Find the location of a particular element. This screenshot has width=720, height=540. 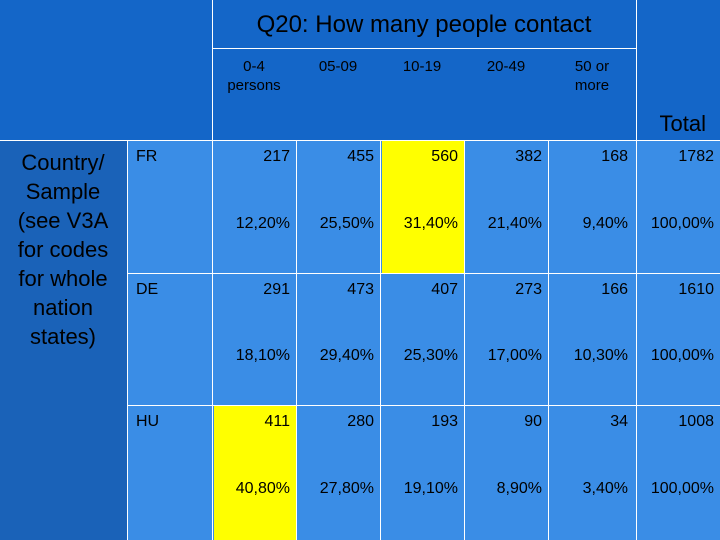

de-count-0-4: 291 is located at coordinates (276, 289).